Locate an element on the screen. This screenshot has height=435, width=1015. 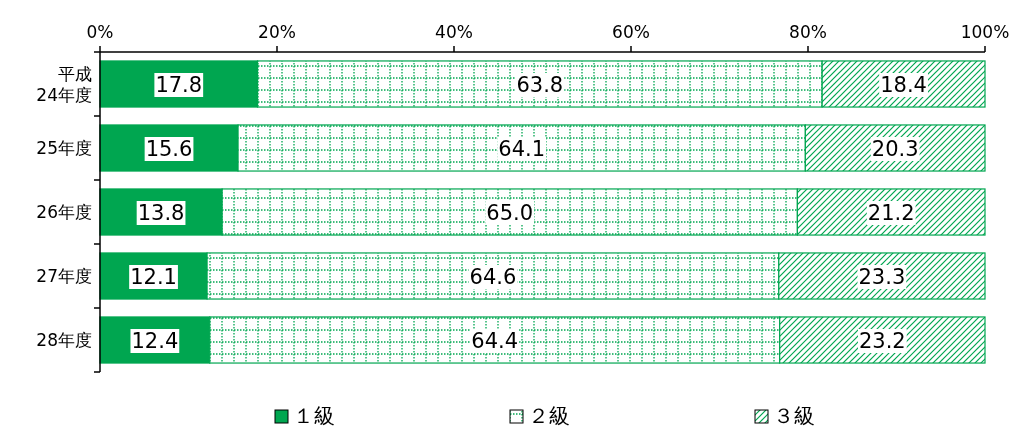
y-tick-label: 27年度 is located at coordinates (64, 276).